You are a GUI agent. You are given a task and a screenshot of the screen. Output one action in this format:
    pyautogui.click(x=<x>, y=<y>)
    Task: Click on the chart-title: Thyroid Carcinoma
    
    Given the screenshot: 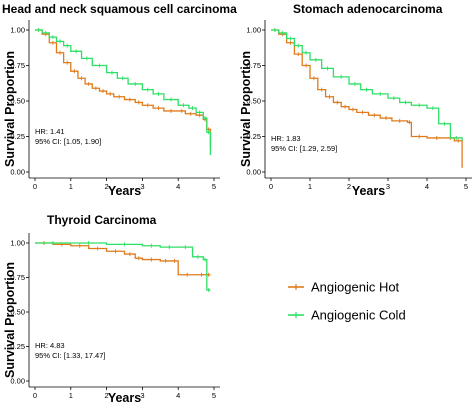 What is the action you would take?
    pyautogui.click(x=102, y=220)
    